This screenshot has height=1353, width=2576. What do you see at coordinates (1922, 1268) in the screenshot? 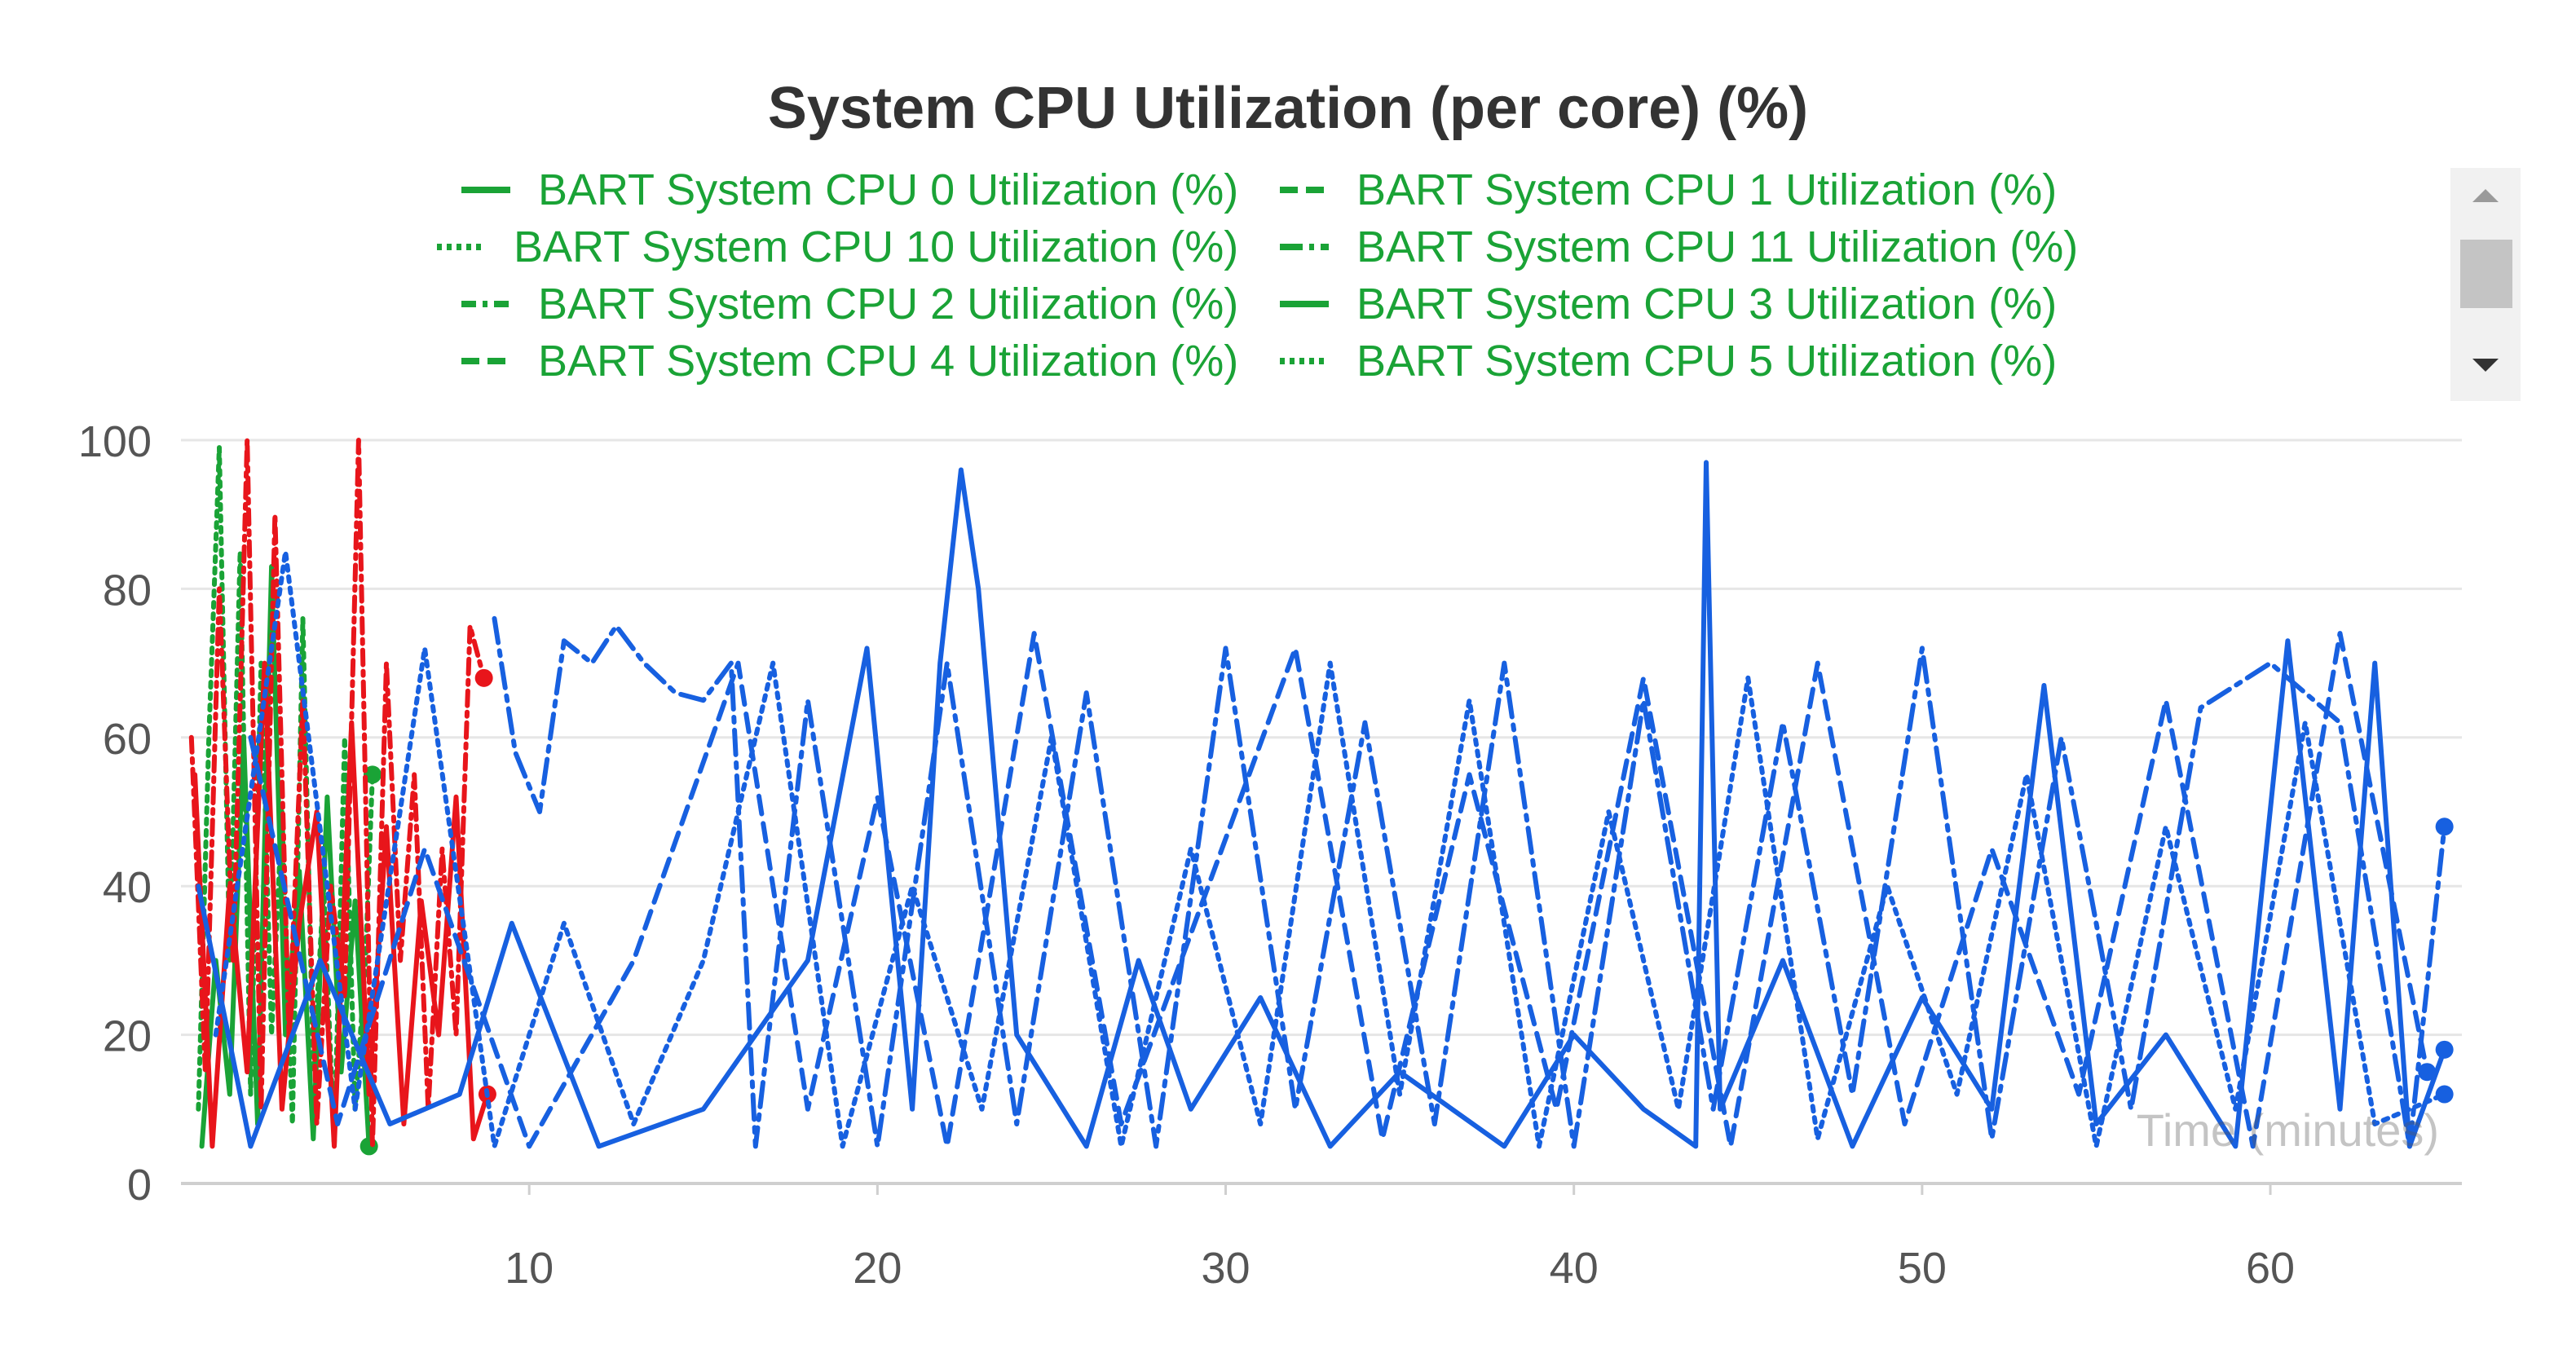
I see `x-tick-label: 50` at bounding box center [1922, 1268].